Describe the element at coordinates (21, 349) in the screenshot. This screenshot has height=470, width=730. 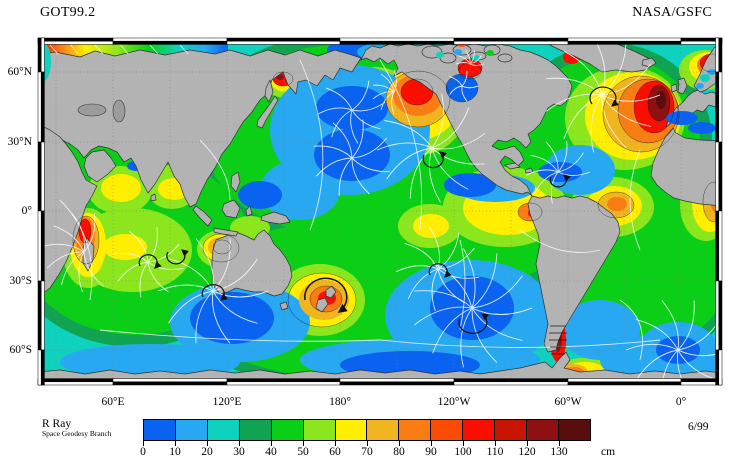
I see `lat-tick-label: 60°S` at that location.